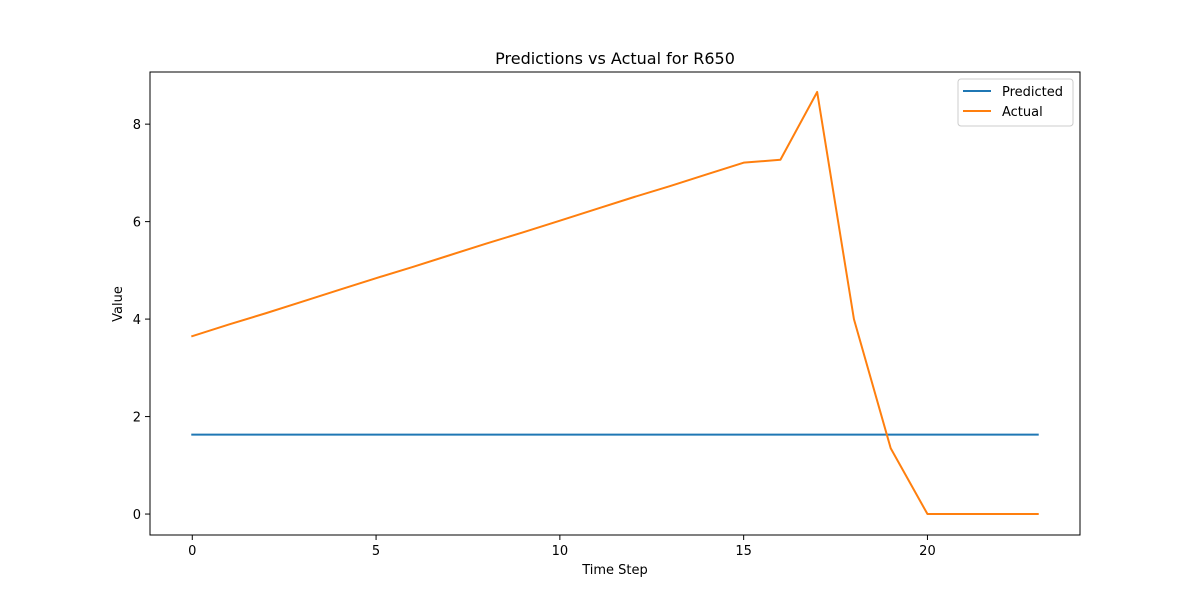 The width and height of the screenshot is (1200, 600). Describe the element at coordinates (927, 551) in the screenshot. I see `x-tick-label: 20` at that location.